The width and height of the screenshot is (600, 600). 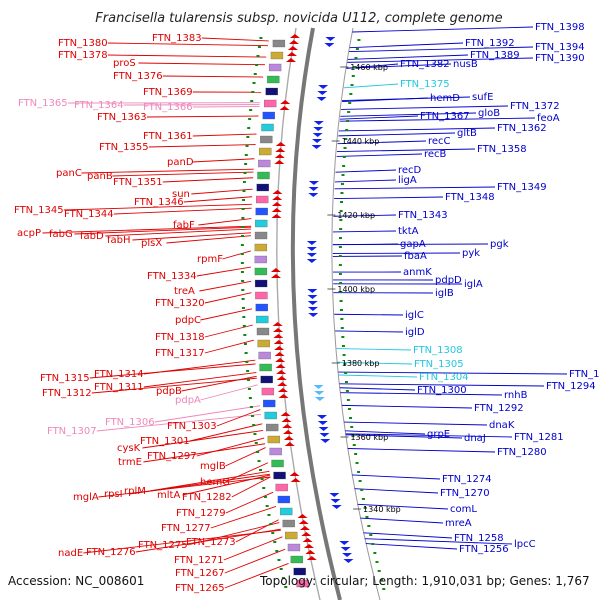 What do you see at coordinates (168, 107) in the screenshot?
I see `gene-label-ftn-1366: FTN_1366` at bounding box center [168, 107].